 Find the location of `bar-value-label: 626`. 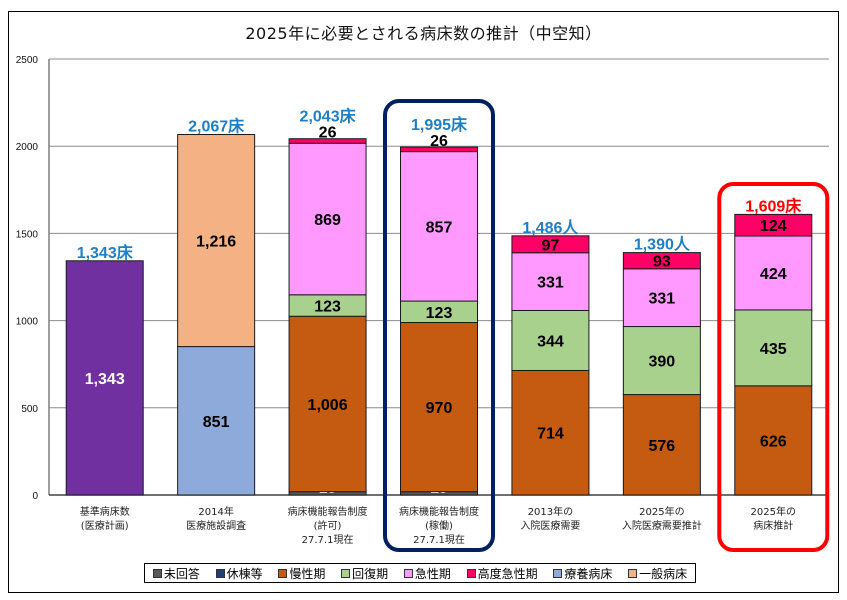

bar-value-label: 626 is located at coordinates (773, 441).